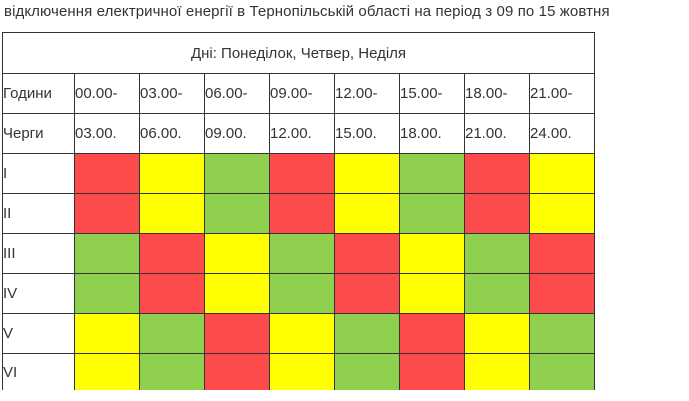  What do you see at coordinates (107, 133) in the screenshot?
I see `time-slot-end: 03.00.` at bounding box center [107, 133].